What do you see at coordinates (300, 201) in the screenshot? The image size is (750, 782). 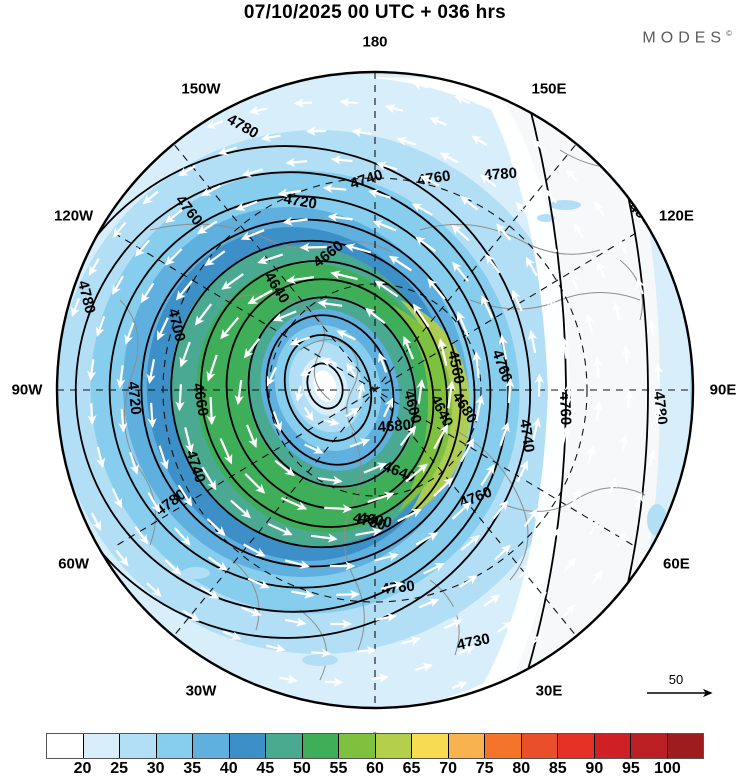 I see `contour-label: 4720` at bounding box center [300, 201].